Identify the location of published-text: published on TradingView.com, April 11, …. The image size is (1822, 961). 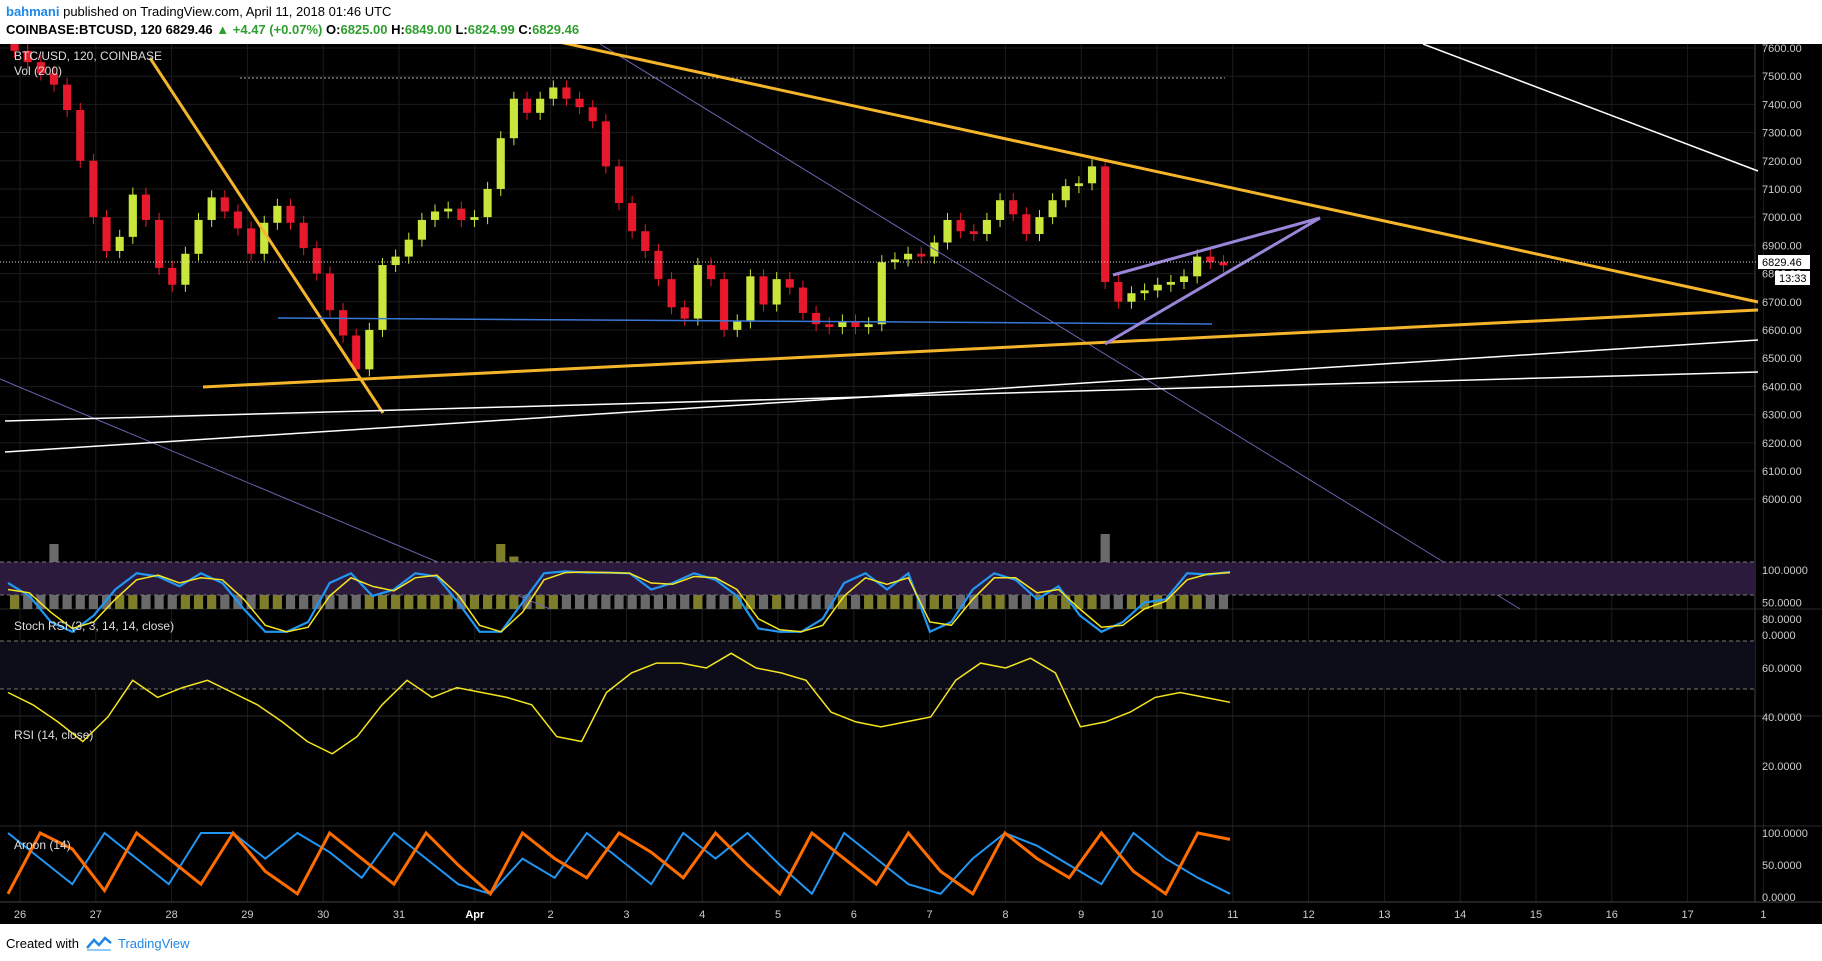
(227, 11).